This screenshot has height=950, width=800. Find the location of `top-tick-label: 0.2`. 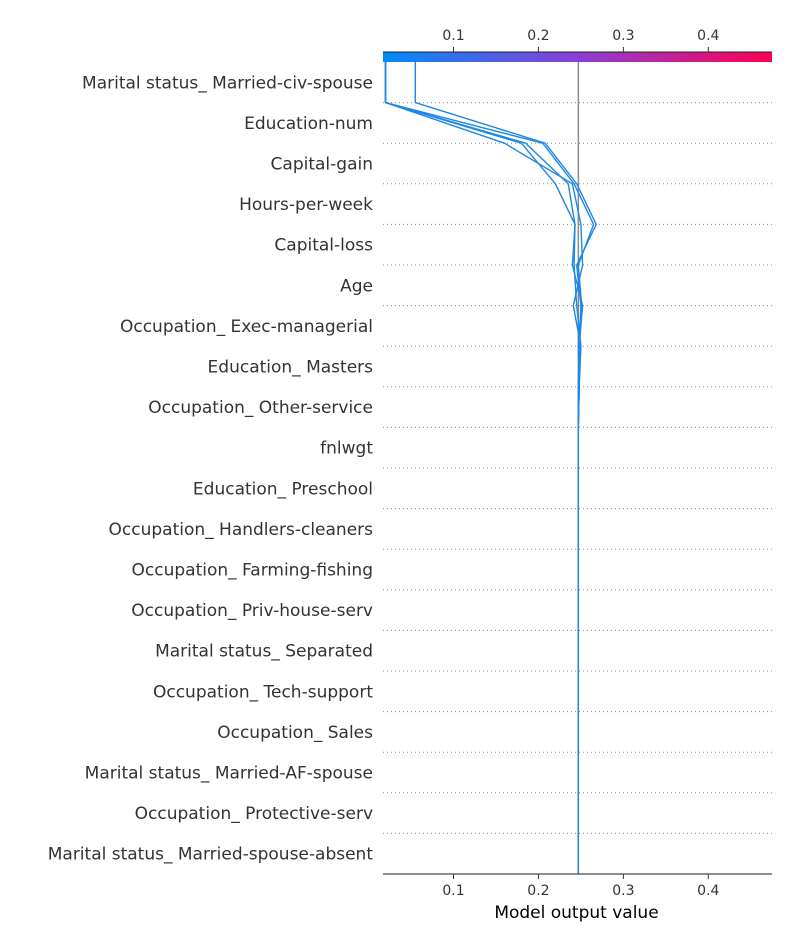

top-tick-label: 0.2 is located at coordinates (538, 36).